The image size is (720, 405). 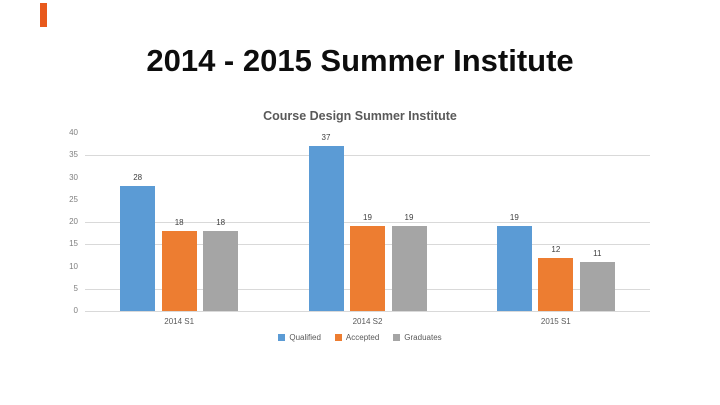 I want to click on accent-mark, so click(x=43, y=15).